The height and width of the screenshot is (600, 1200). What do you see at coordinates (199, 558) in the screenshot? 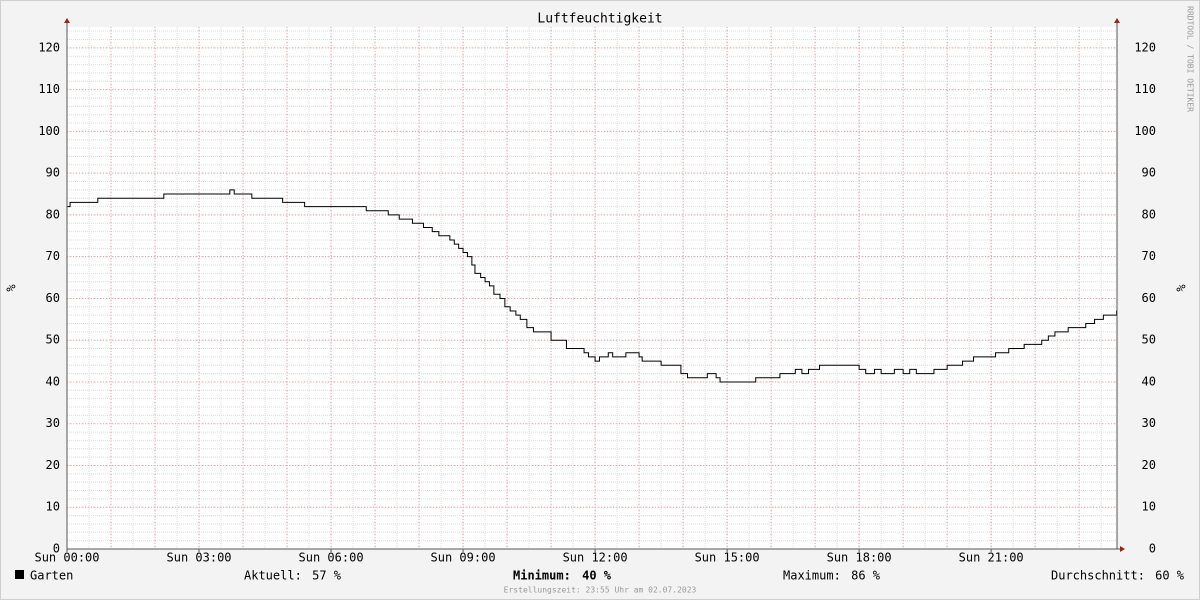
I see `x-tick-label: Sun 03:00` at bounding box center [199, 558].